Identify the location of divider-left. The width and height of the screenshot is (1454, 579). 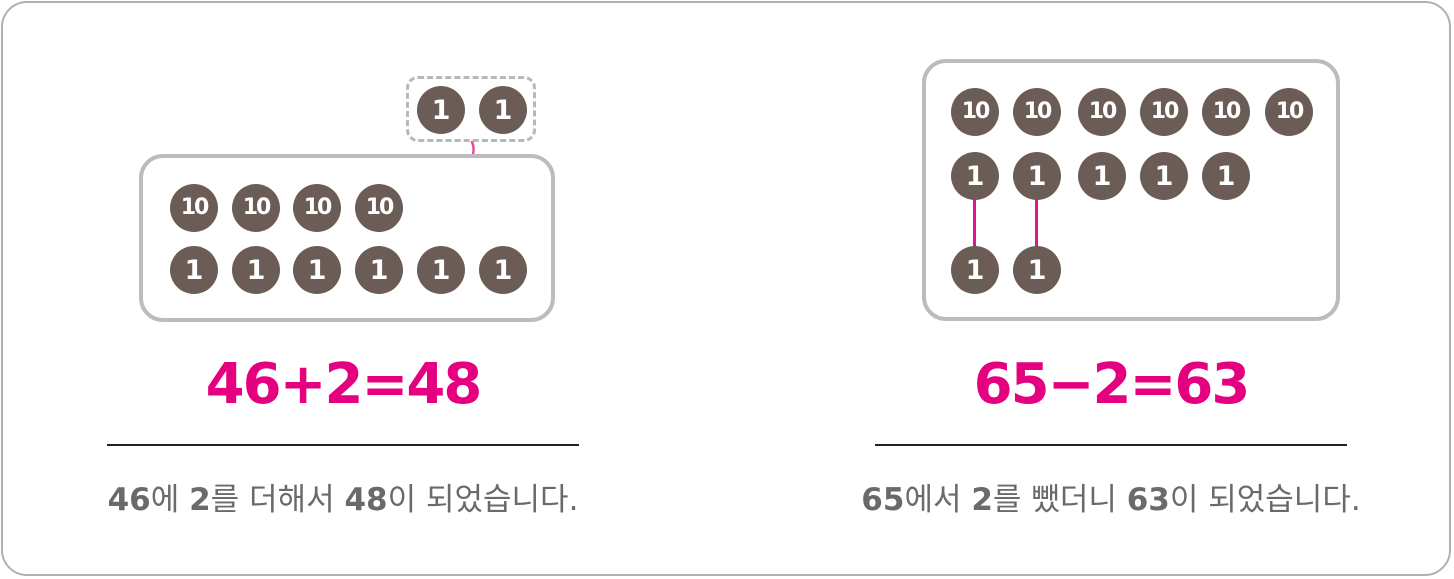
(343, 445).